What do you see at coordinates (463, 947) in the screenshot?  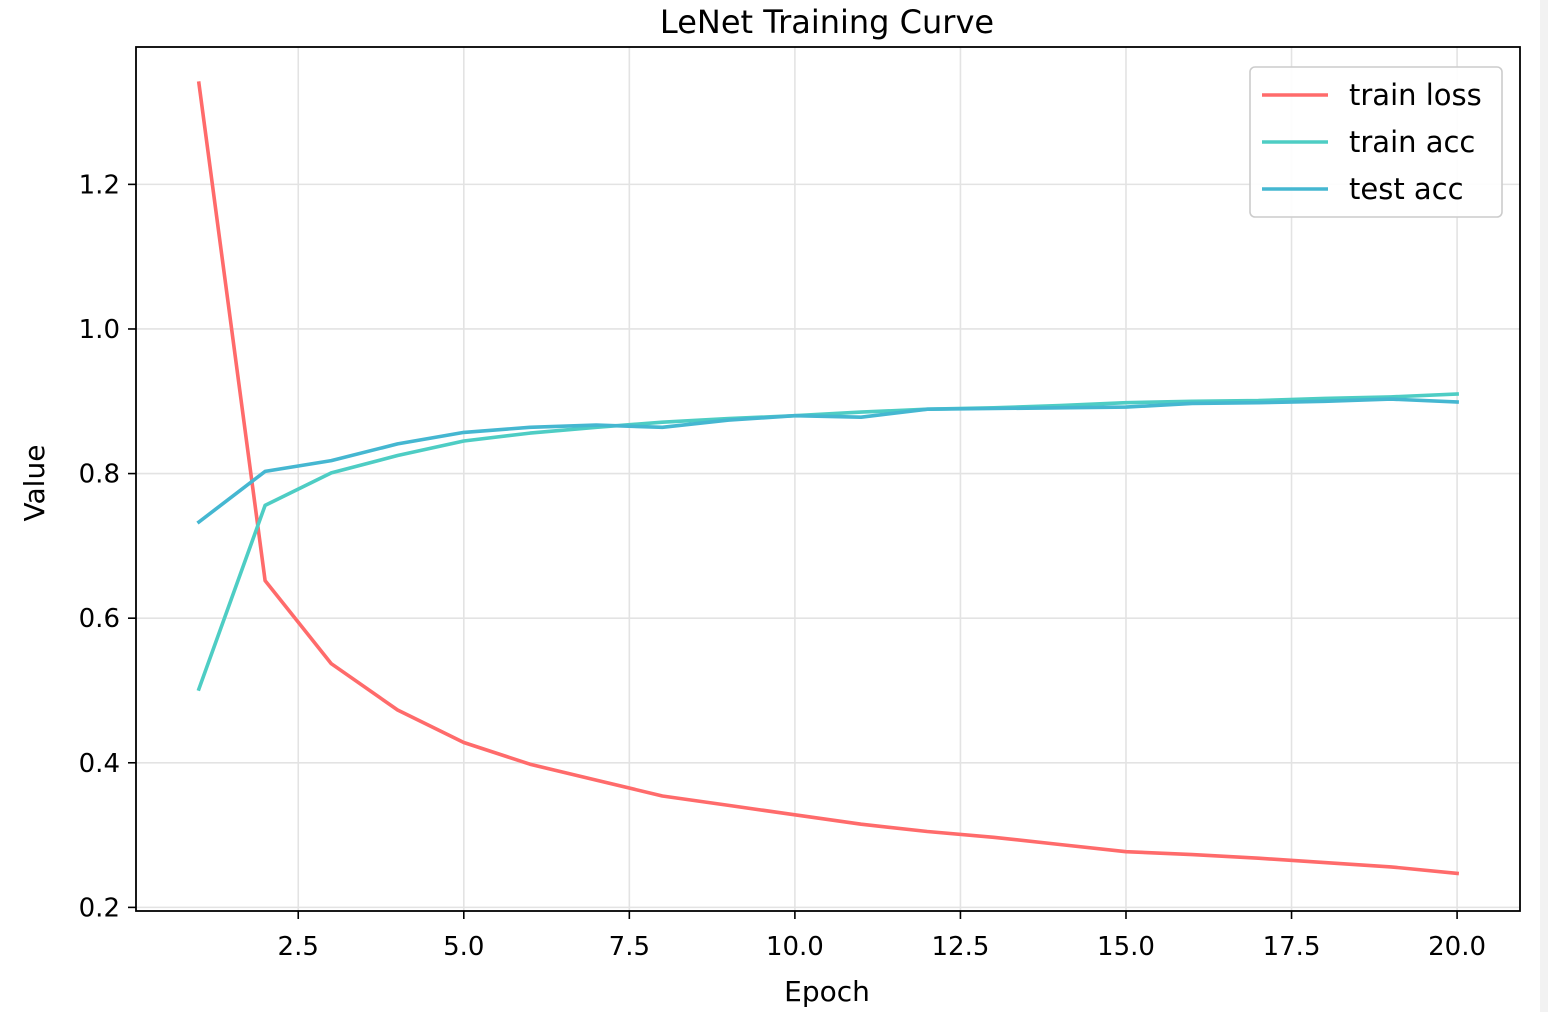 I see `x-tick-label: 5.0` at bounding box center [463, 947].